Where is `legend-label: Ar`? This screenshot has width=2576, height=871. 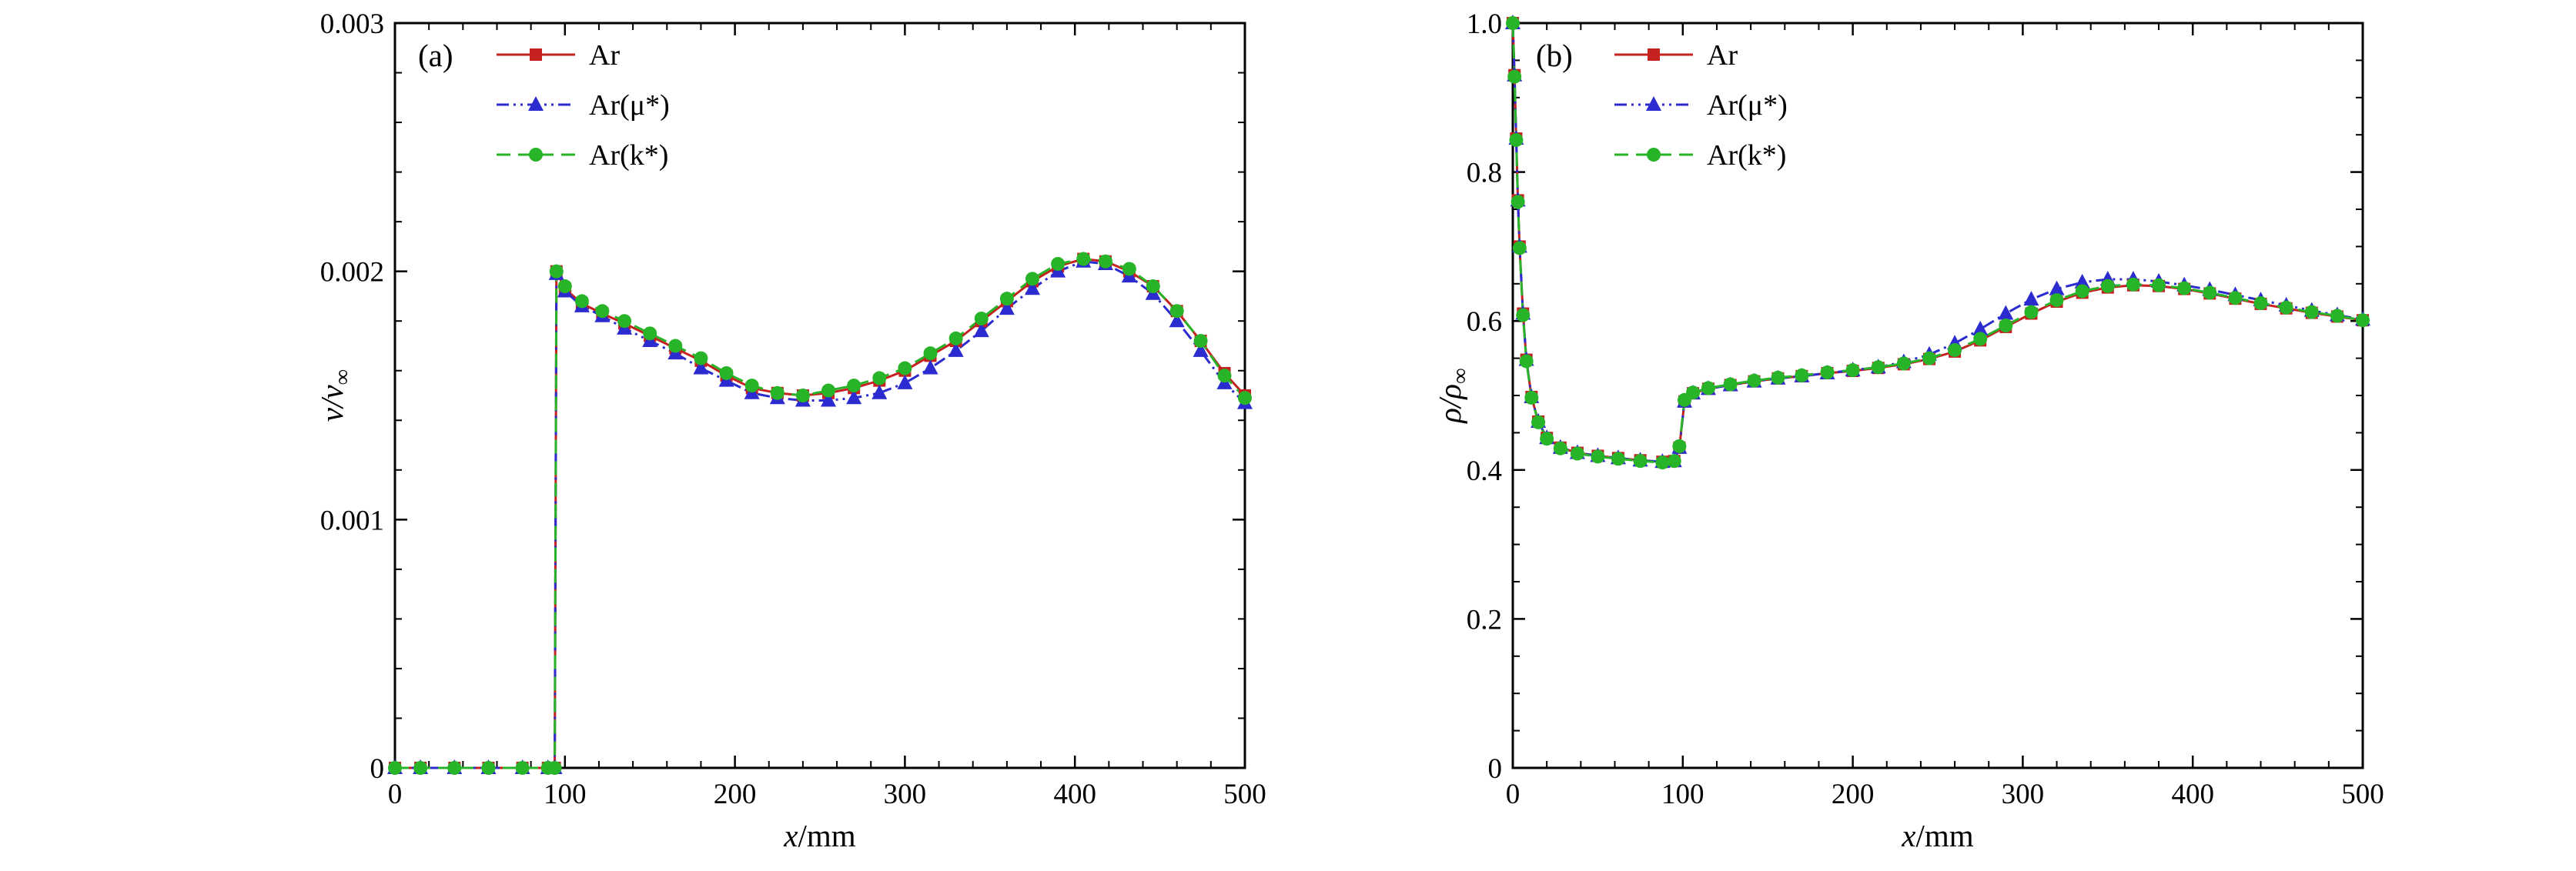 legend-label: Ar is located at coordinates (604, 56).